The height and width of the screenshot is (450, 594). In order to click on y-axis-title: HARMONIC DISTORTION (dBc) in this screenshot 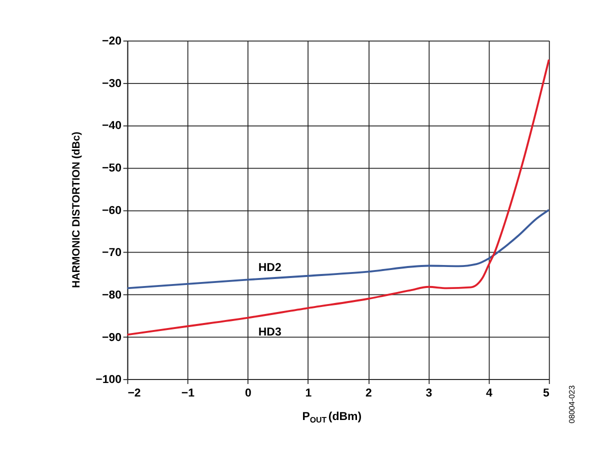, I will do `click(76, 210)`.